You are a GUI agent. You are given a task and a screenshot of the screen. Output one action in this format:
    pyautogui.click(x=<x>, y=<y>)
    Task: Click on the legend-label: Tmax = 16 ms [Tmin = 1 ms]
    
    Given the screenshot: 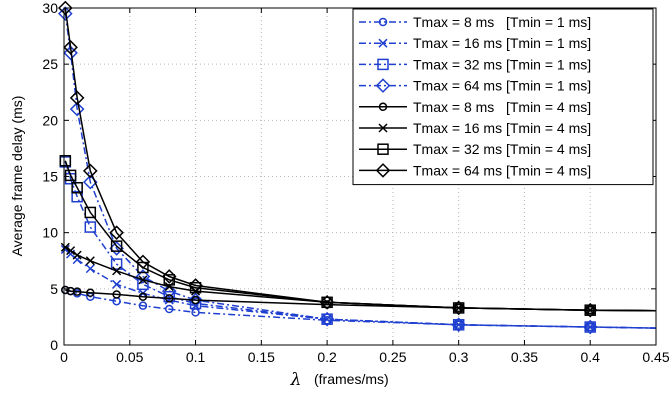 What is the action you would take?
    pyautogui.click(x=502, y=43)
    